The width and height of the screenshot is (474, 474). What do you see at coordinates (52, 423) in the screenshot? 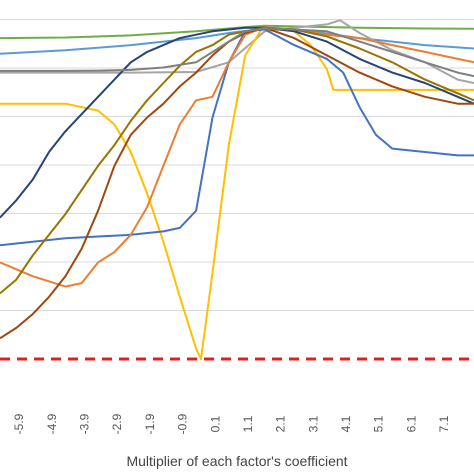
I see `x-tick-label: -4.9` at bounding box center [52, 423].